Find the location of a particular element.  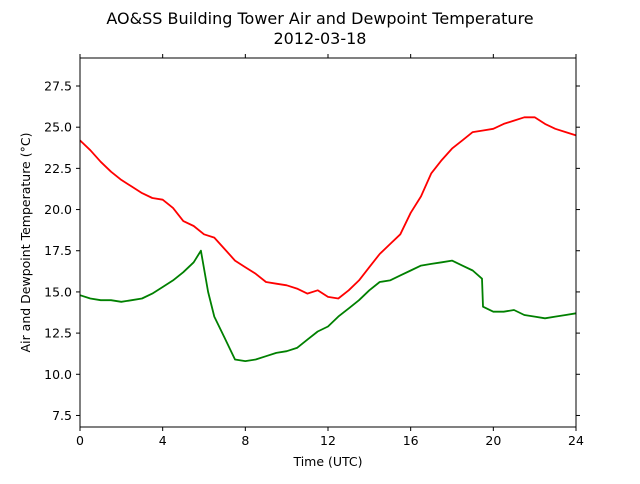

y-axis-label: Air and Dewpoint Temperature (°C) is located at coordinates (25, 243).